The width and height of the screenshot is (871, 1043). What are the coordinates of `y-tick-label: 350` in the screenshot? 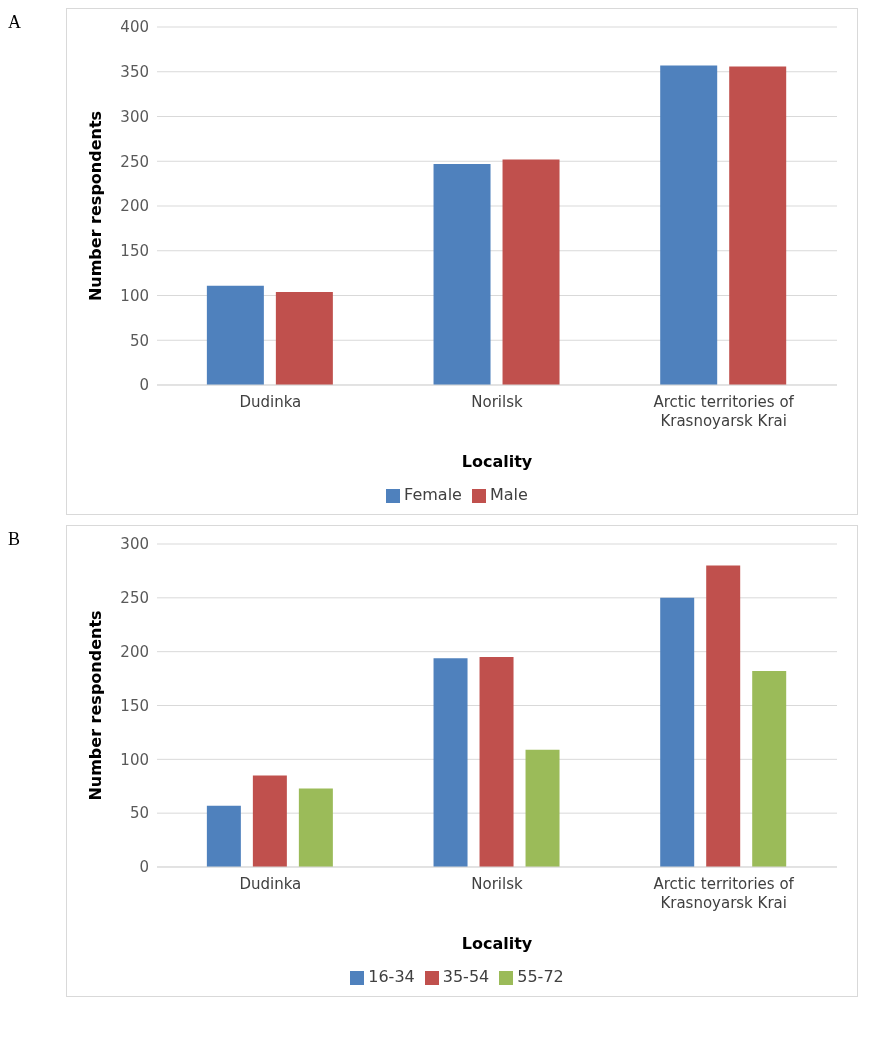 It's located at (134, 72).